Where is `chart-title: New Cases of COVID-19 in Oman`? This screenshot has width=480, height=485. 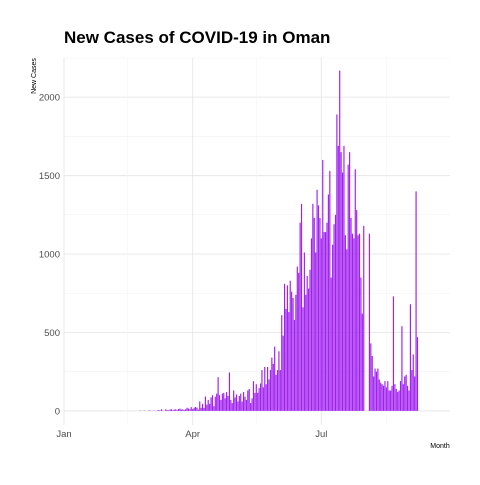
chart-title: New Cases of COVID-19 in Oman is located at coordinates (197, 37).